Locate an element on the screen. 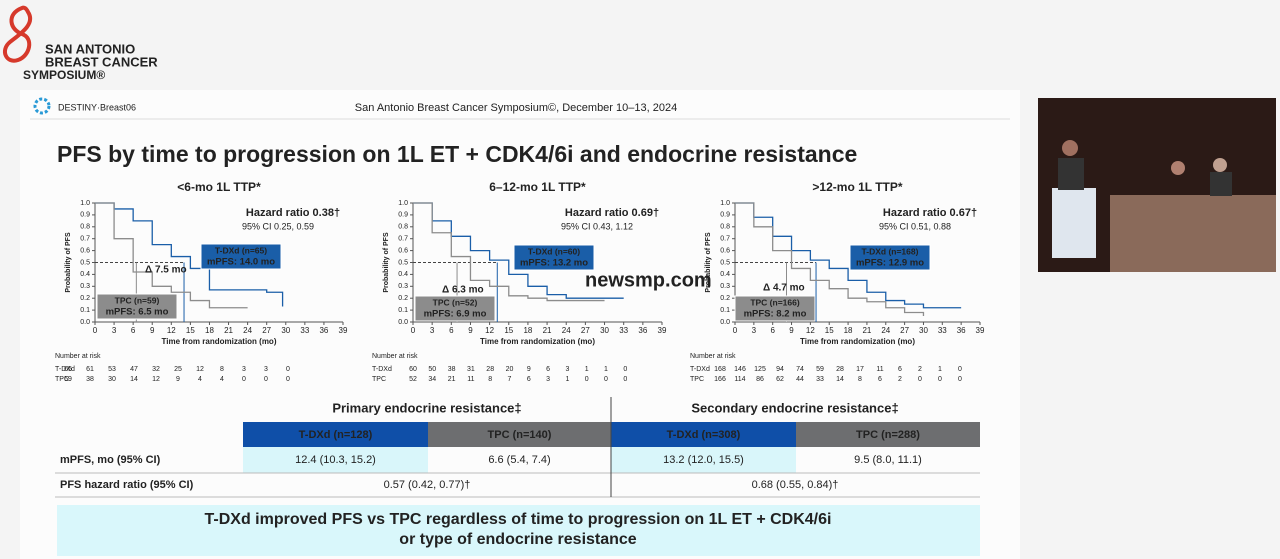 The height and width of the screenshot is (559, 1280). risk-value: 94 is located at coordinates (780, 369).